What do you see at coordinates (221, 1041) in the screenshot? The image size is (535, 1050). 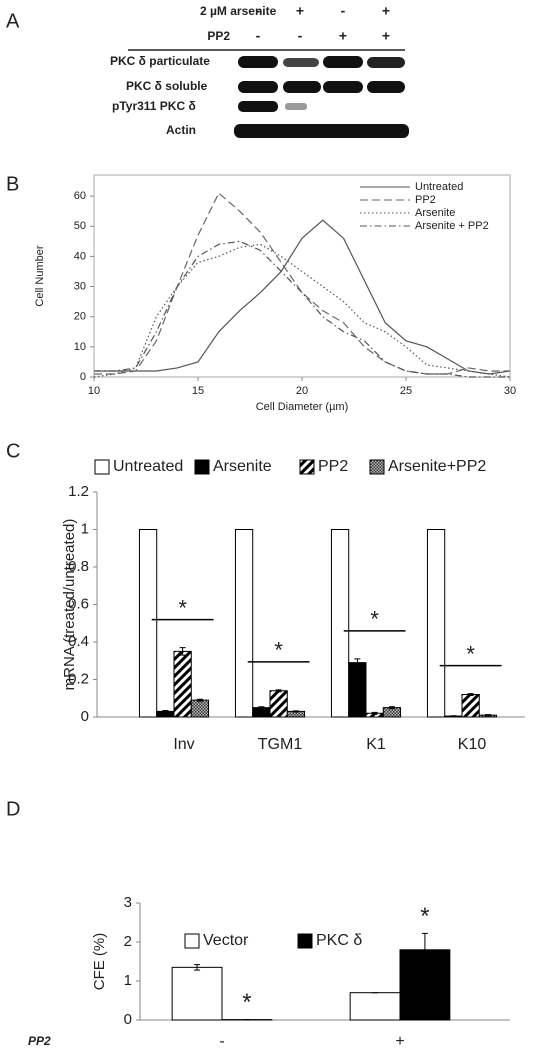 I see `x-tick-label: -` at bounding box center [221, 1041].